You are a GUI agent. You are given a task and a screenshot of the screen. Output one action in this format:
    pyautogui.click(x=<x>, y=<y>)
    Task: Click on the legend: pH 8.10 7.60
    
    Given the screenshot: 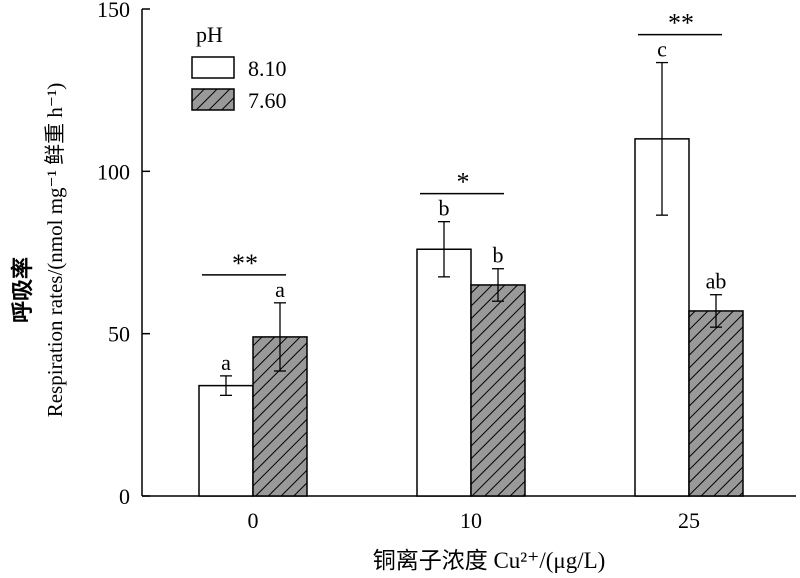 What is the action you would take?
    pyautogui.click(x=239, y=67)
    